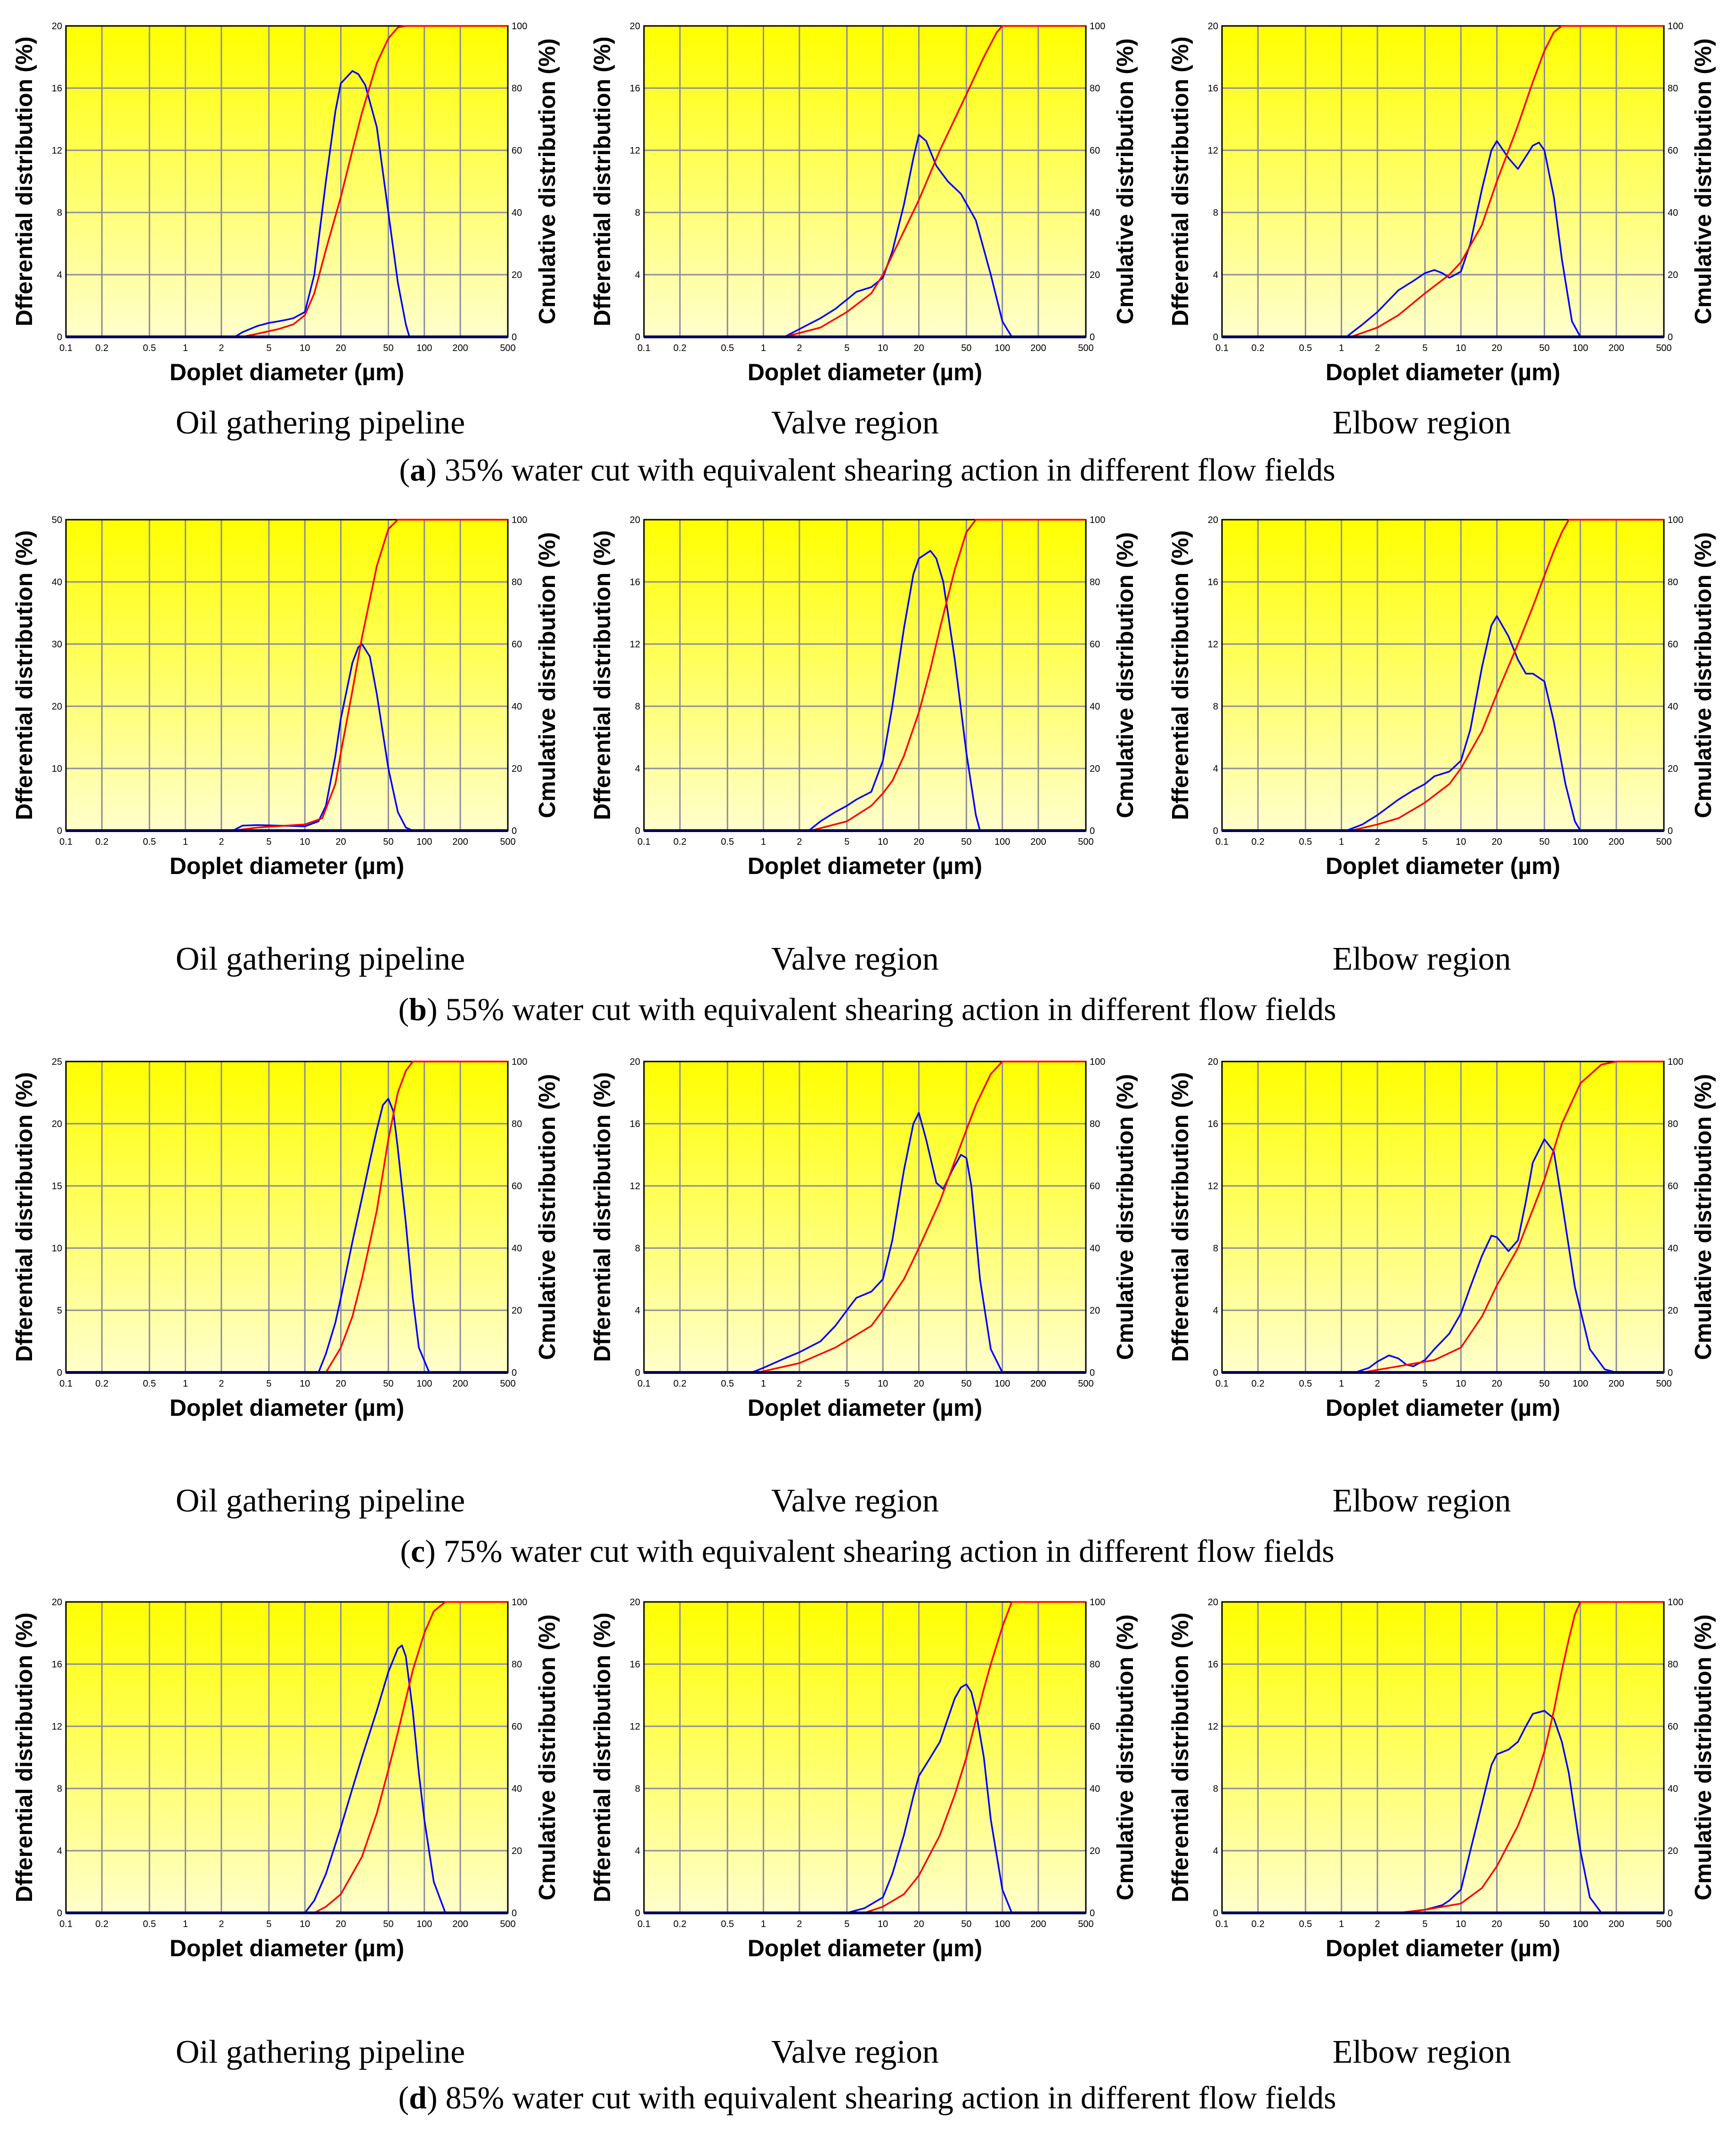 The height and width of the screenshot is (2156, 1735). I want to click on cumulative-distribution-line, so click(1443, 1217).